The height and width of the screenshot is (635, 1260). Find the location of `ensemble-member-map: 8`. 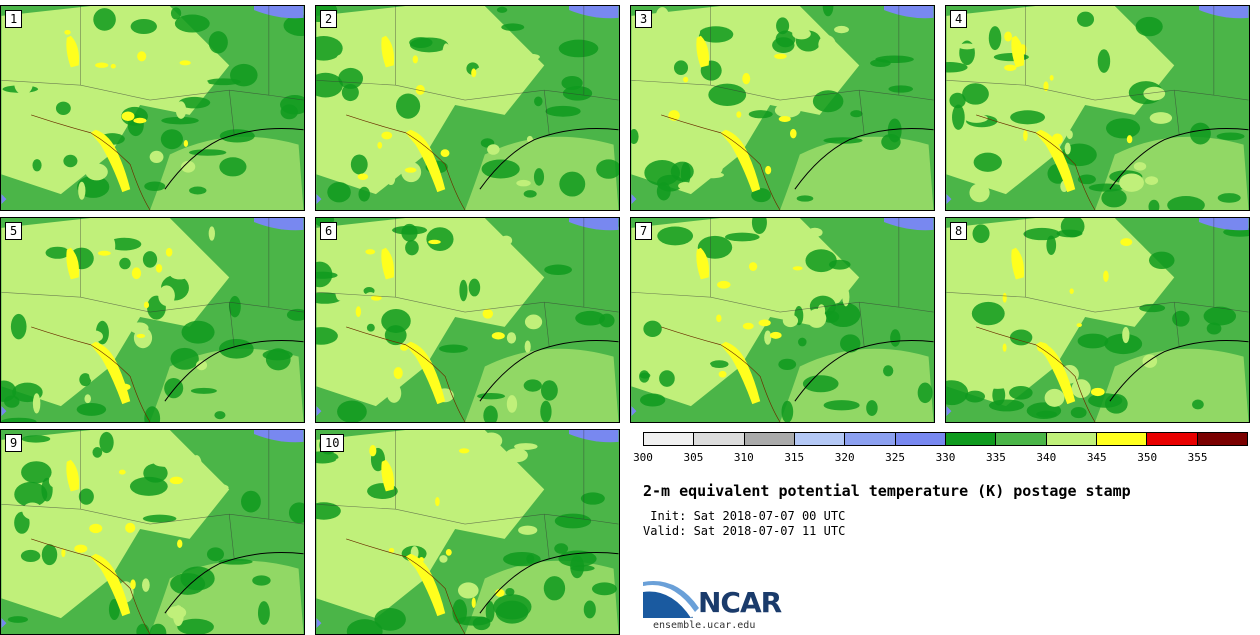

ensemble-member-map: 8 is located at coordinates (1097, 320).